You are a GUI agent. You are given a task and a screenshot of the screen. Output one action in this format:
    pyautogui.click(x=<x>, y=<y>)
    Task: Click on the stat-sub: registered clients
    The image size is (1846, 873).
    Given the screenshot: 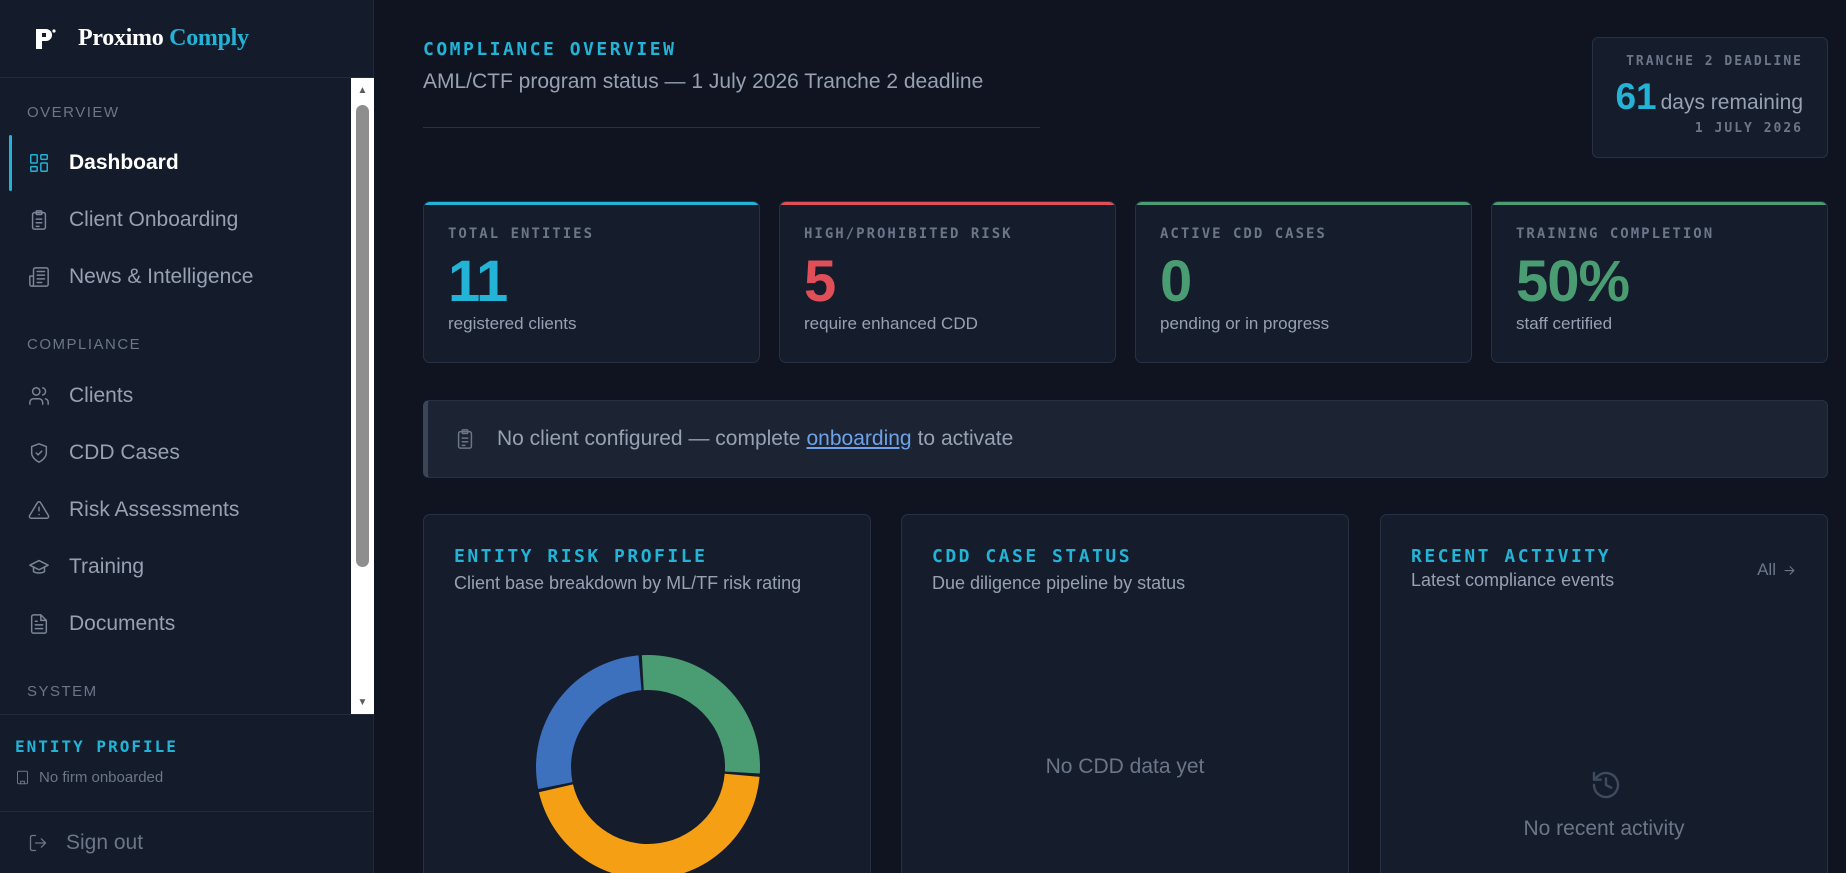 What is the action you would take?
    pyautogui.click(x=512, y=323)
    